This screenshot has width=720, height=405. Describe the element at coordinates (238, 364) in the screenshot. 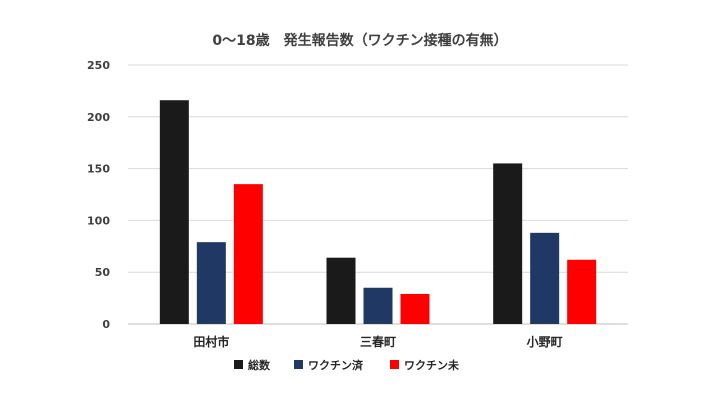

I see `legend-swatch-総数` at that location.